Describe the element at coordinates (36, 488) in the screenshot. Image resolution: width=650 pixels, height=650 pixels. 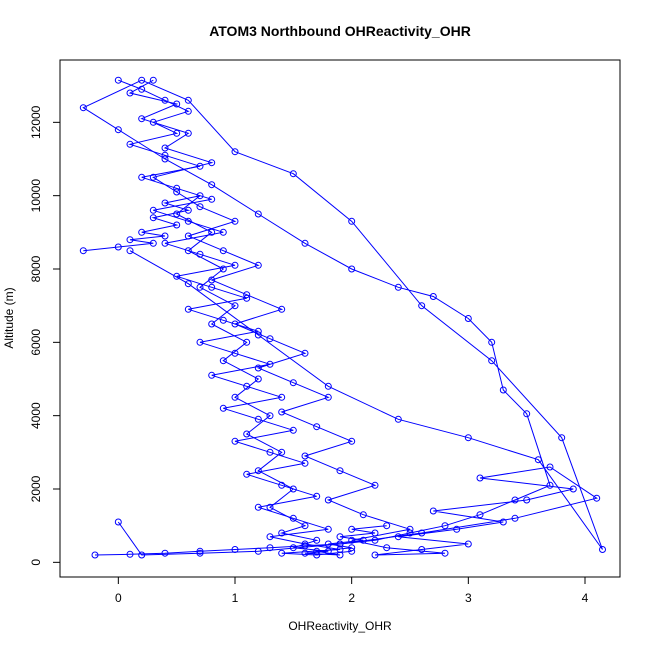
I see `y-tick-label: 2000` at that location.